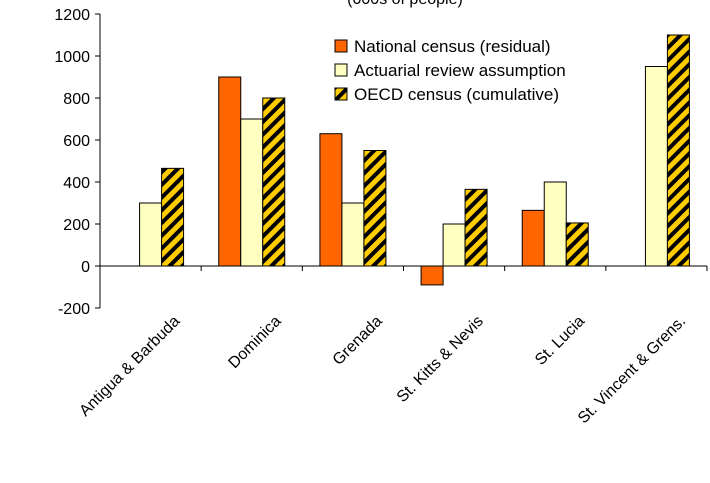  What do you see at coordinates (74, 309) in the screenshot?
I see `y-tick-label: -200` at bounding box center [74, 309].